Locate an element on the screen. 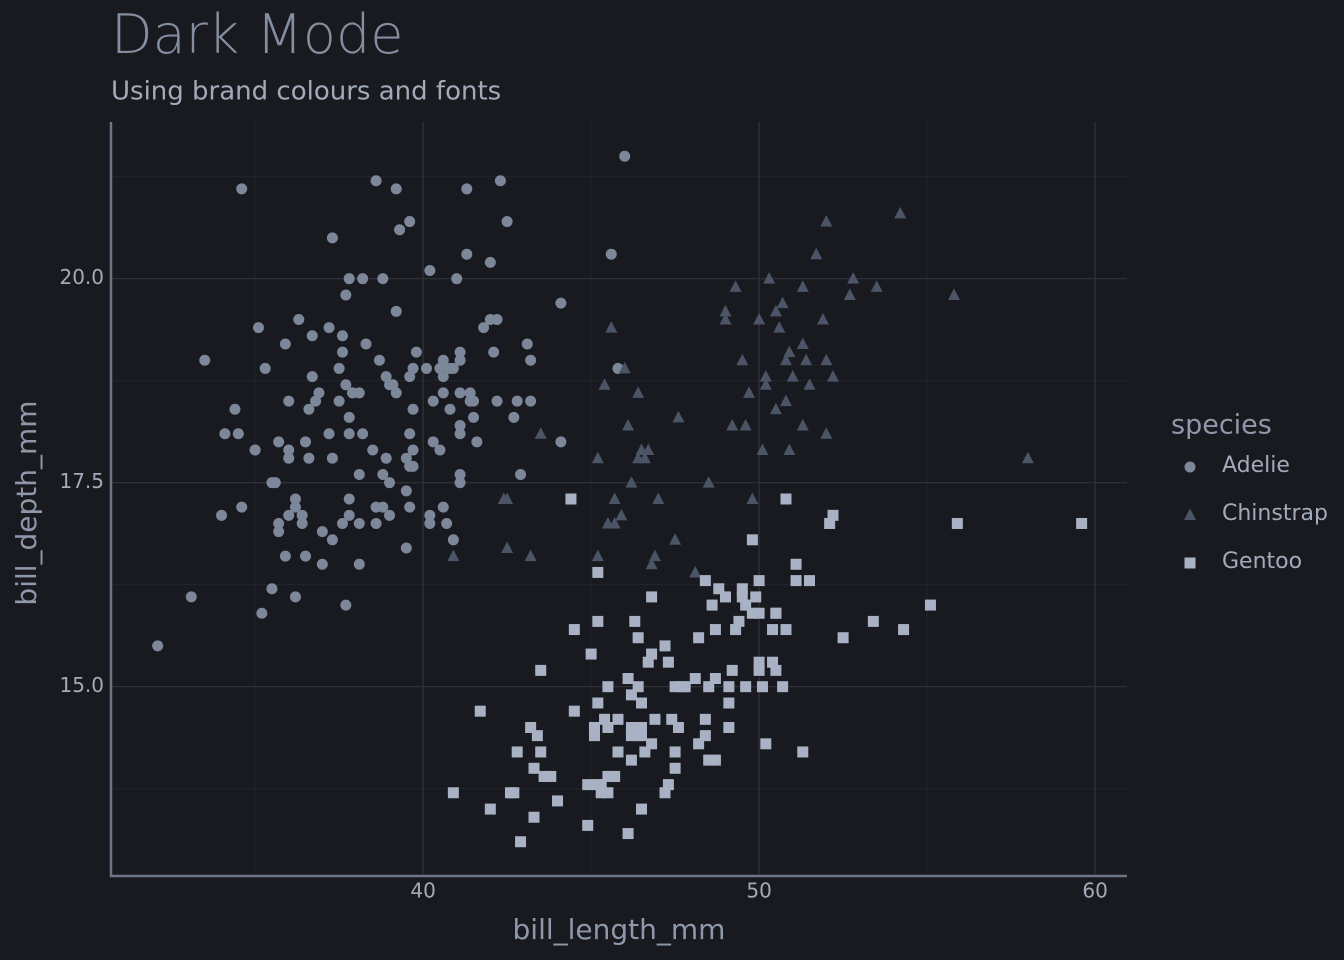 The image size is (1344, 960). x-axis-title: bill_length_mm is located at coordinates (619, 929).